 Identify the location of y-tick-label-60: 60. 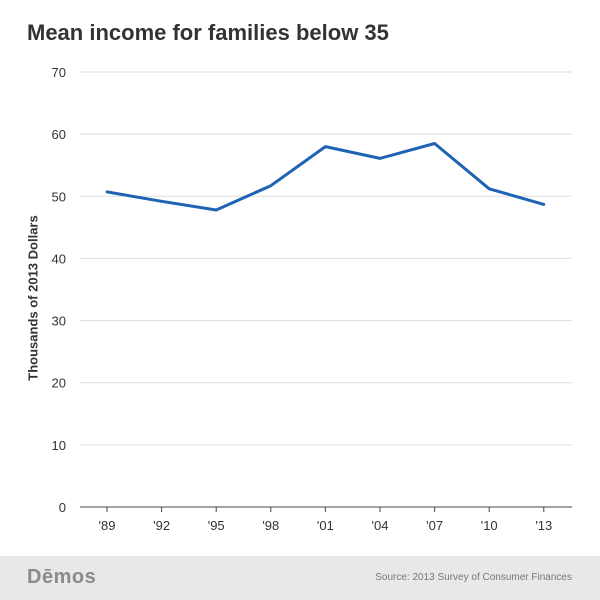
(59, 134).